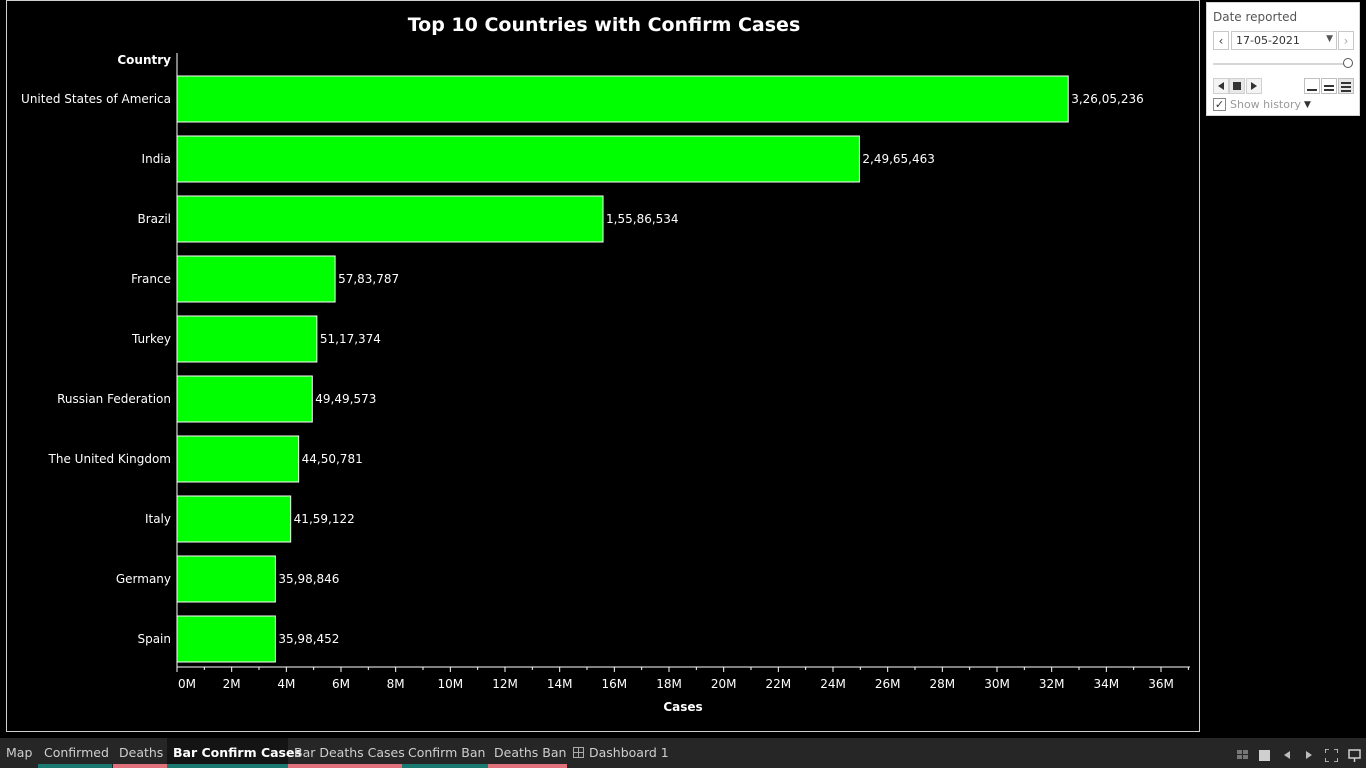 The height and width of the screenshot is (768, 1366). Describe the element at coordinates (237, 752) in the screenshot. I see `tab-label: Bar Confirm Cases` at that location.